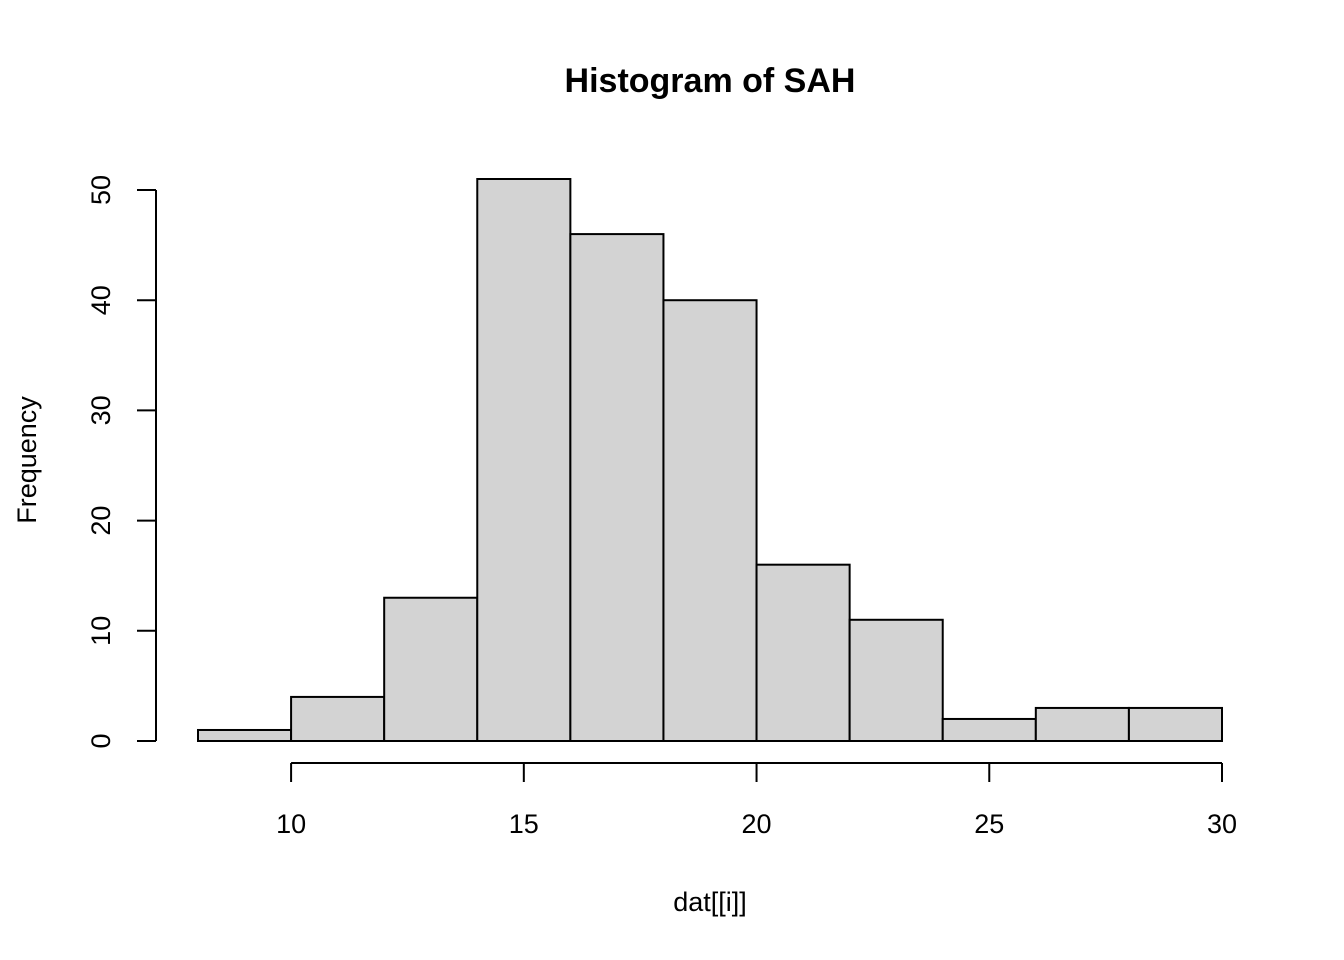 The image size is (1344, 960). What do you see at coordinates (101, 300) in the screenshot?
I see `y-tick-label-4: 40` at bounding box center [101, 300].